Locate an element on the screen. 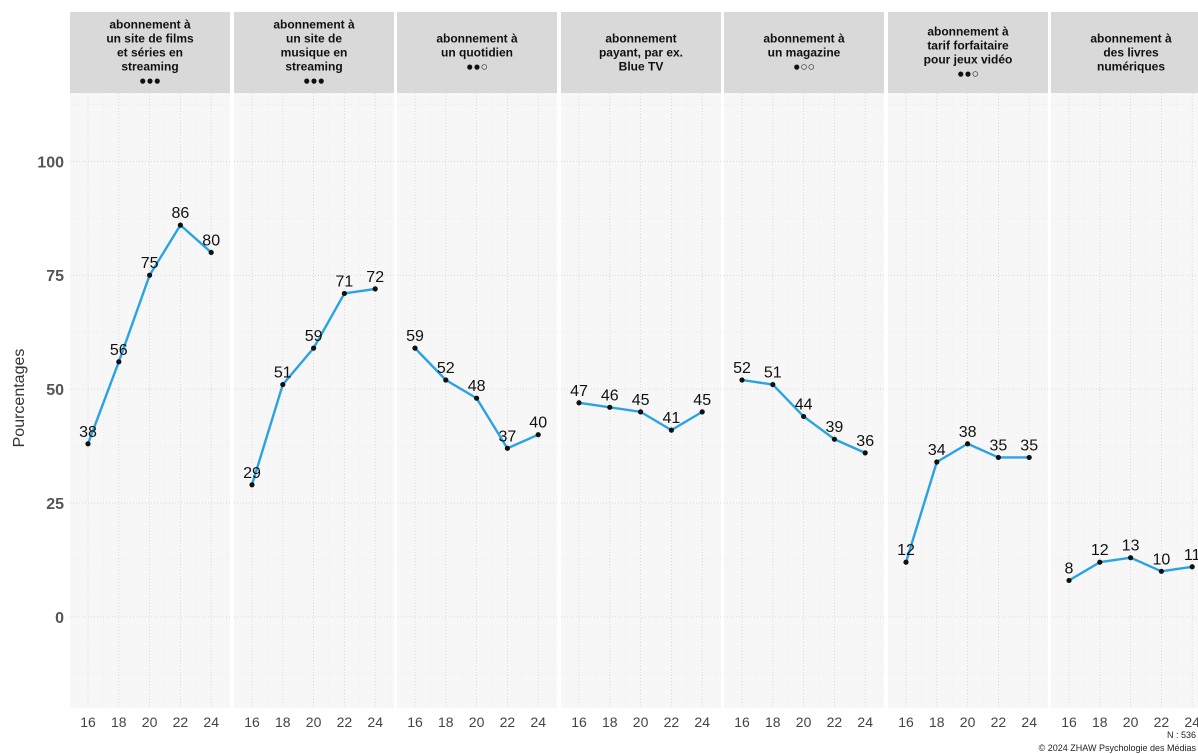 The image size is (1198, 754). data-label: 29 is located at coordinates (252, 473).